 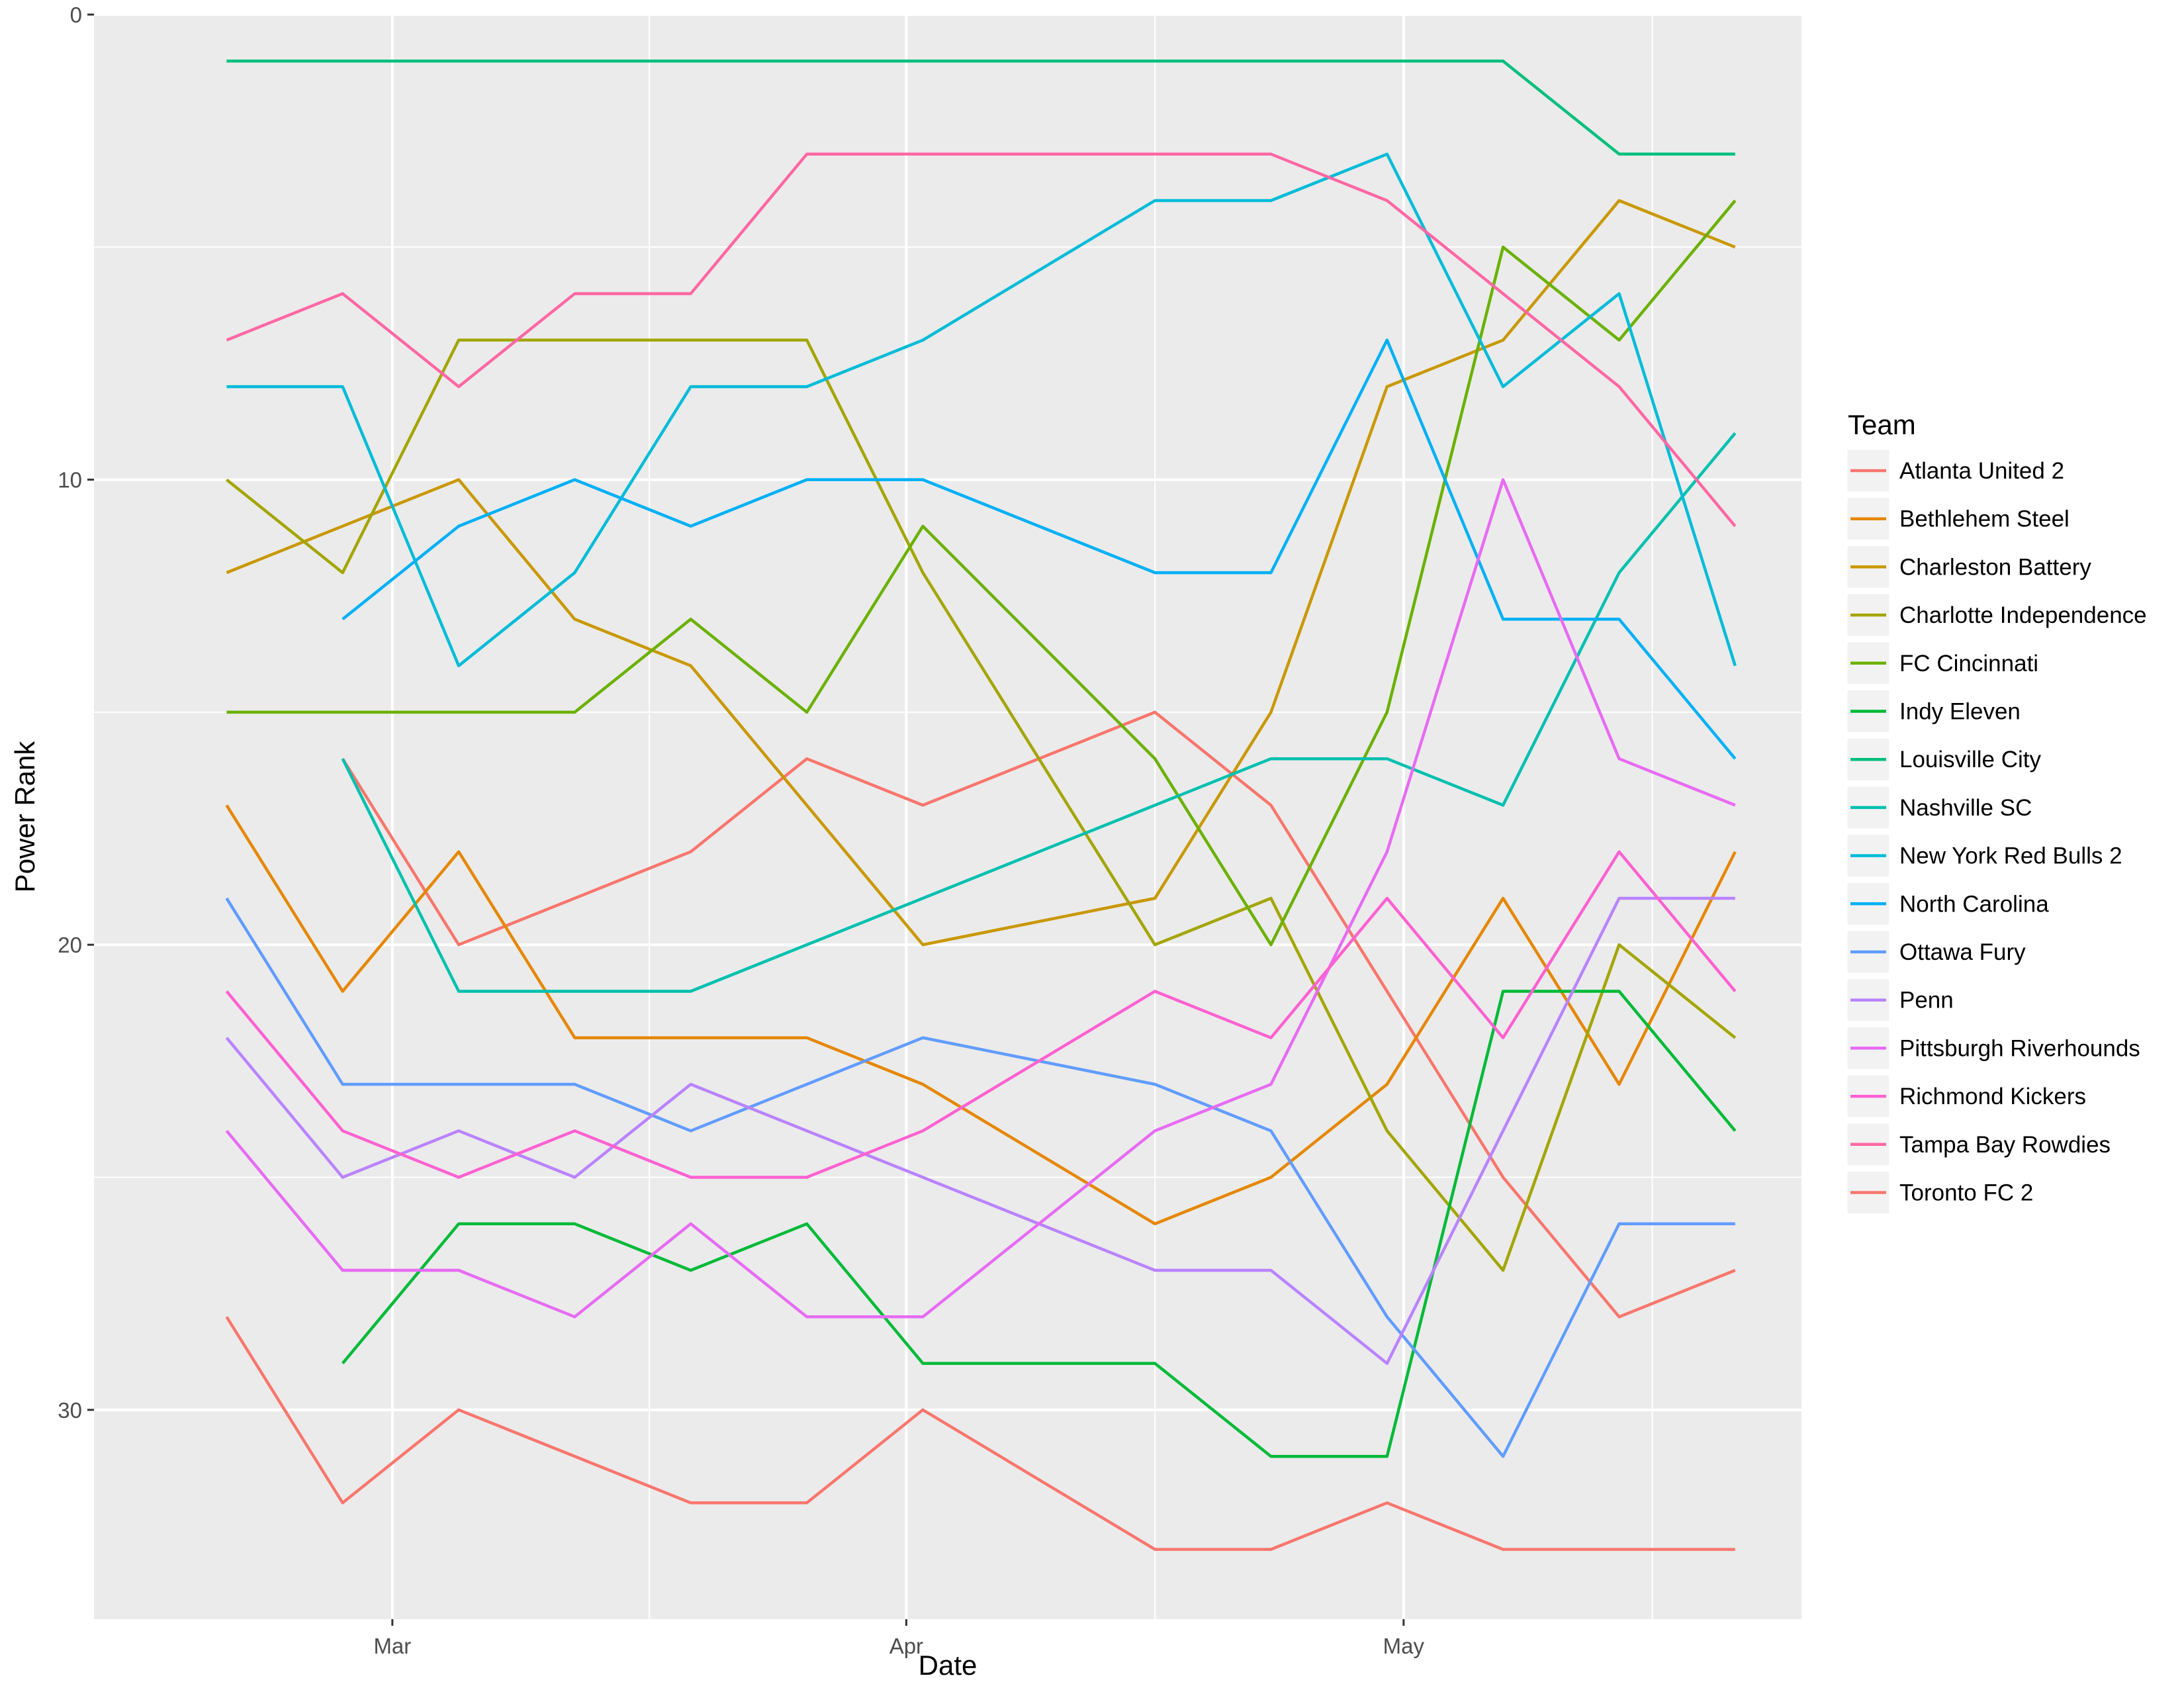 What do you see at coordinates (1965, 808) in the screenshot?
I see `legend-label: Nashville SC` at bounding box center [1965, 808].